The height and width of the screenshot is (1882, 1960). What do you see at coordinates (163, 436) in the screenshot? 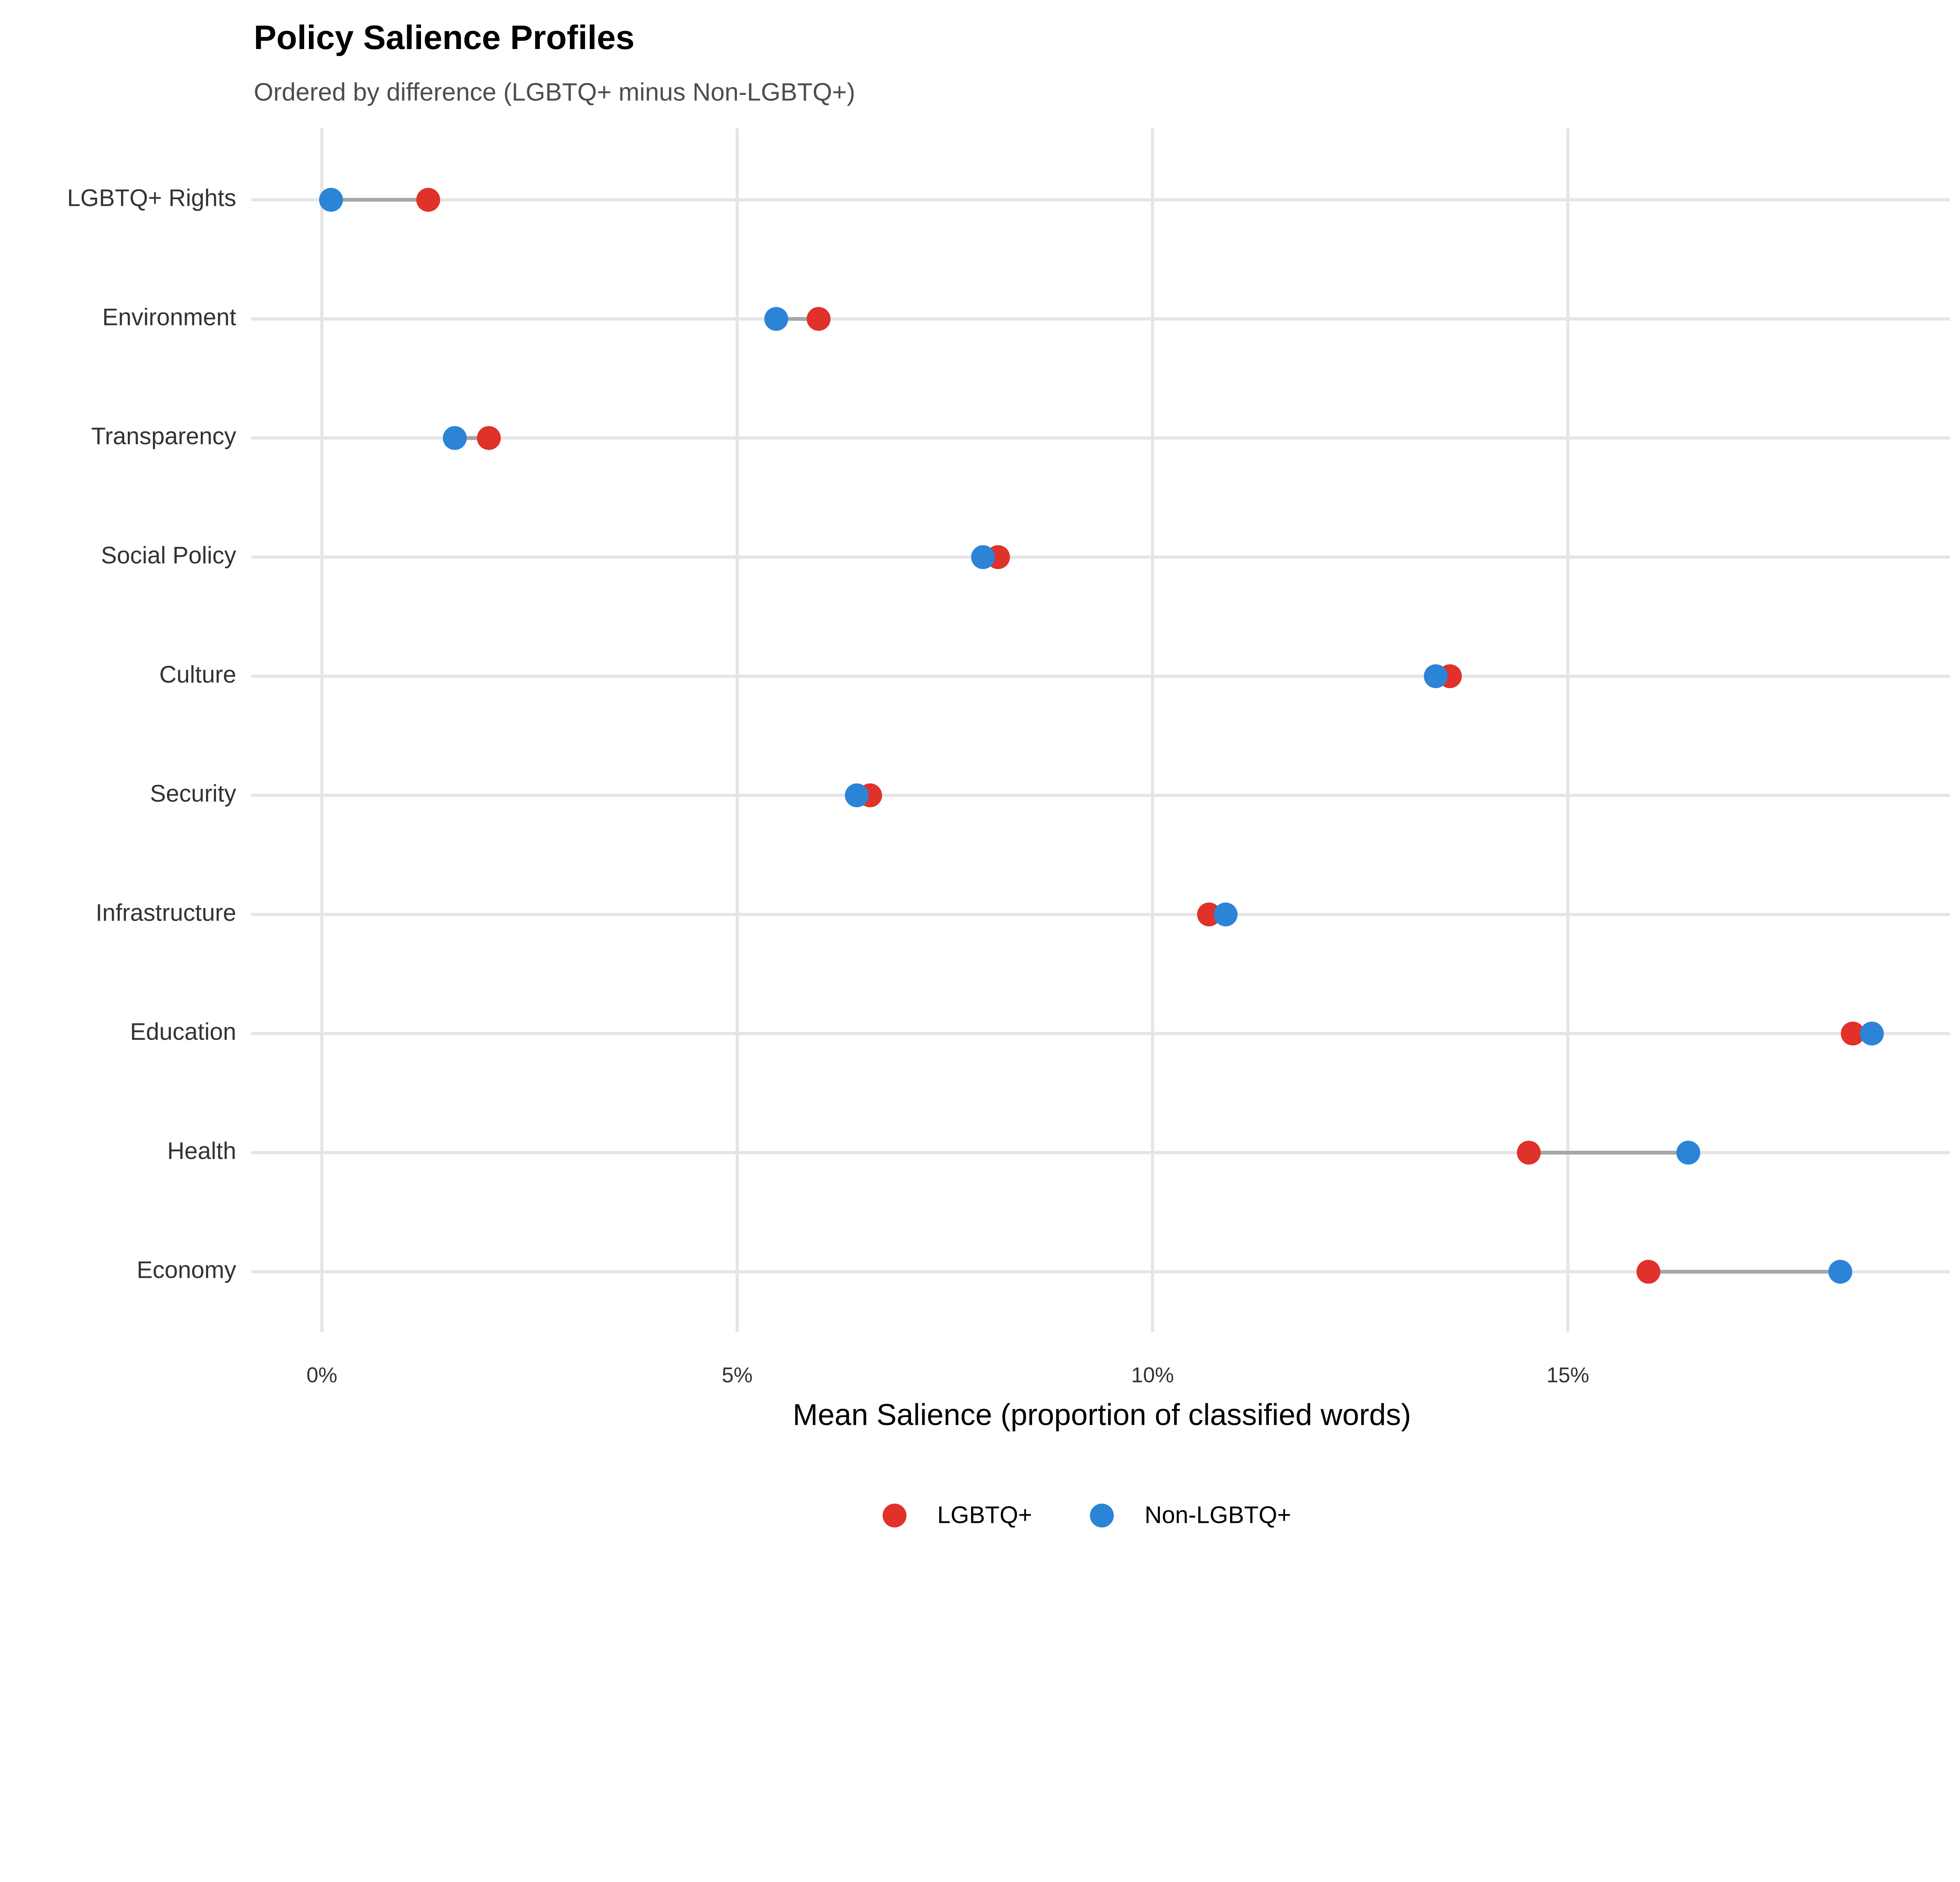
I see `y-tick-label: Transparency` at bounding box center [163, 436].